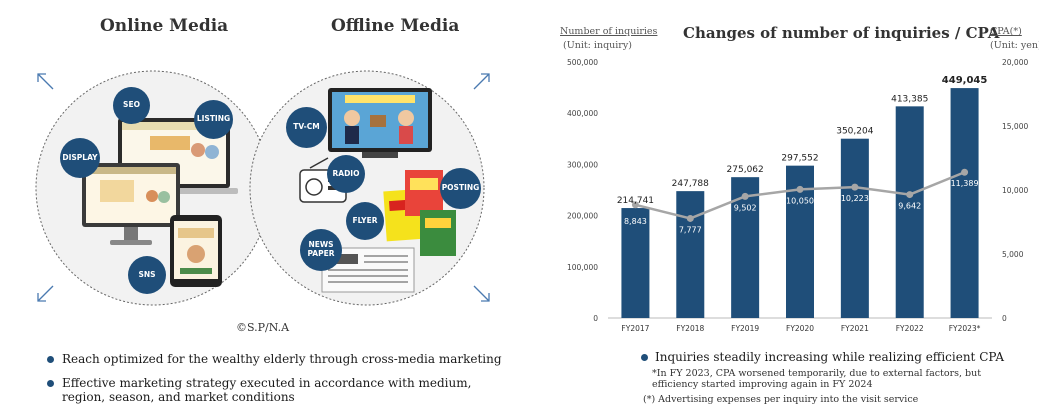  What do you see at coordinates (582, 113) in the screenshot?
I see `y-tick-label: 400,000` at bounding box center [582, 113].